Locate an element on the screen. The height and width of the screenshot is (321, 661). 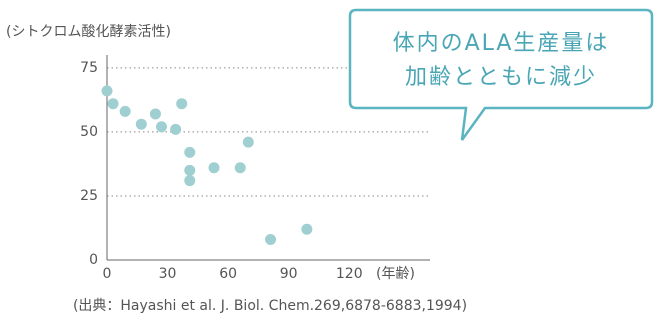
callout-text: 加齢とともに減少 is located at coordinates (501, 77).